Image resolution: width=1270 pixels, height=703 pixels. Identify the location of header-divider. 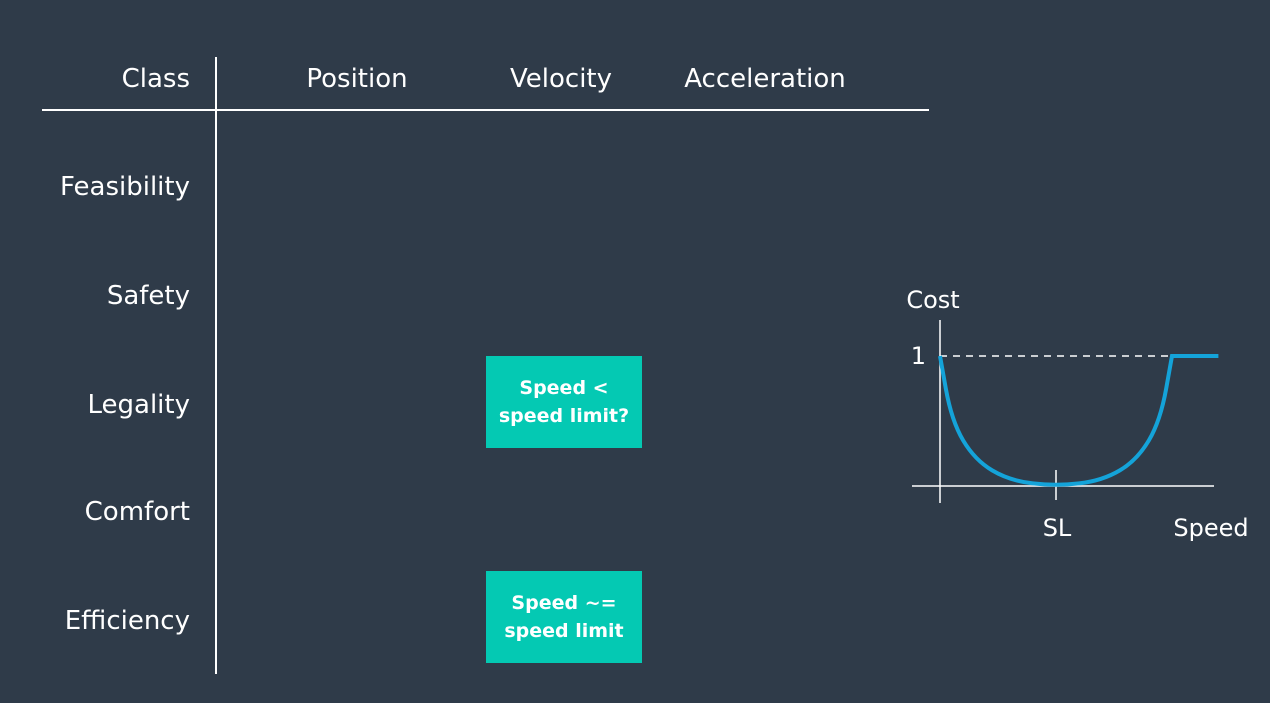
(485, 110).